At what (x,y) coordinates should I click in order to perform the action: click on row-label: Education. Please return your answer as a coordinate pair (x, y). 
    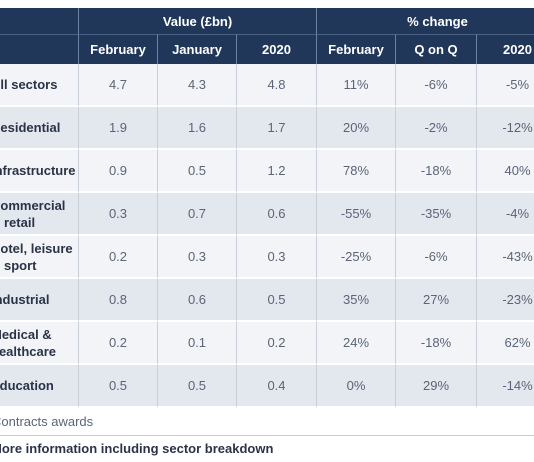
    Looking at the image, I should click on (39, 386).